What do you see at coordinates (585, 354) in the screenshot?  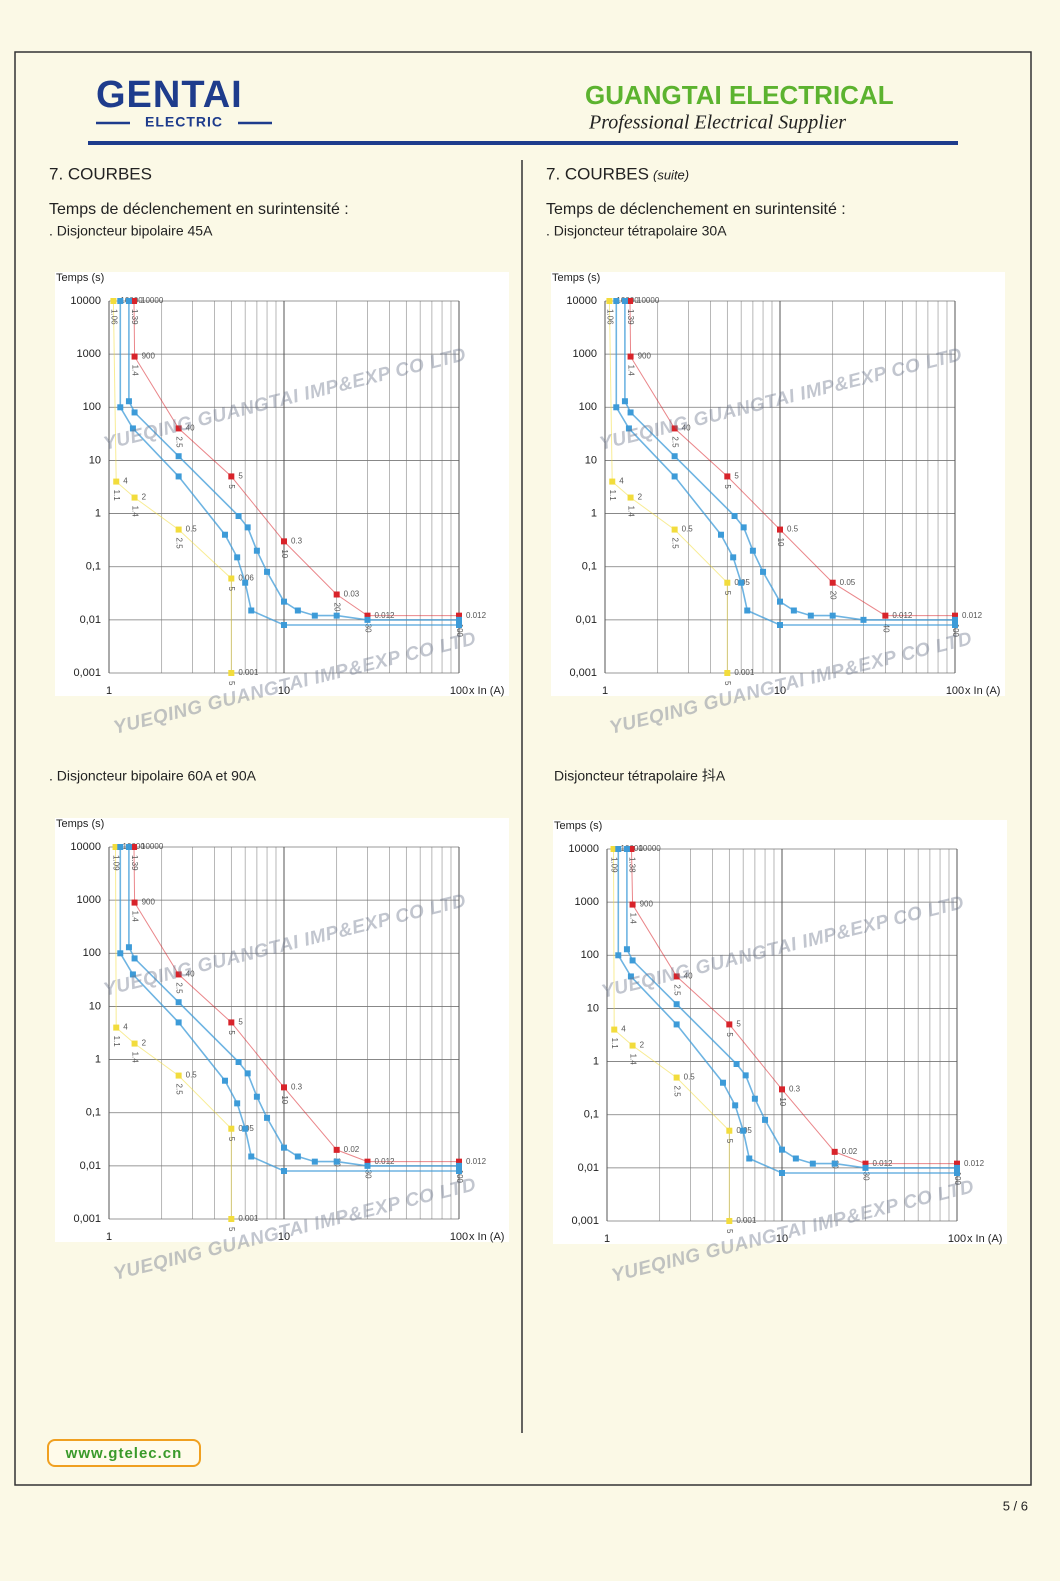 I see `y-tick-label: 1000` at bounding box center [585, 354].